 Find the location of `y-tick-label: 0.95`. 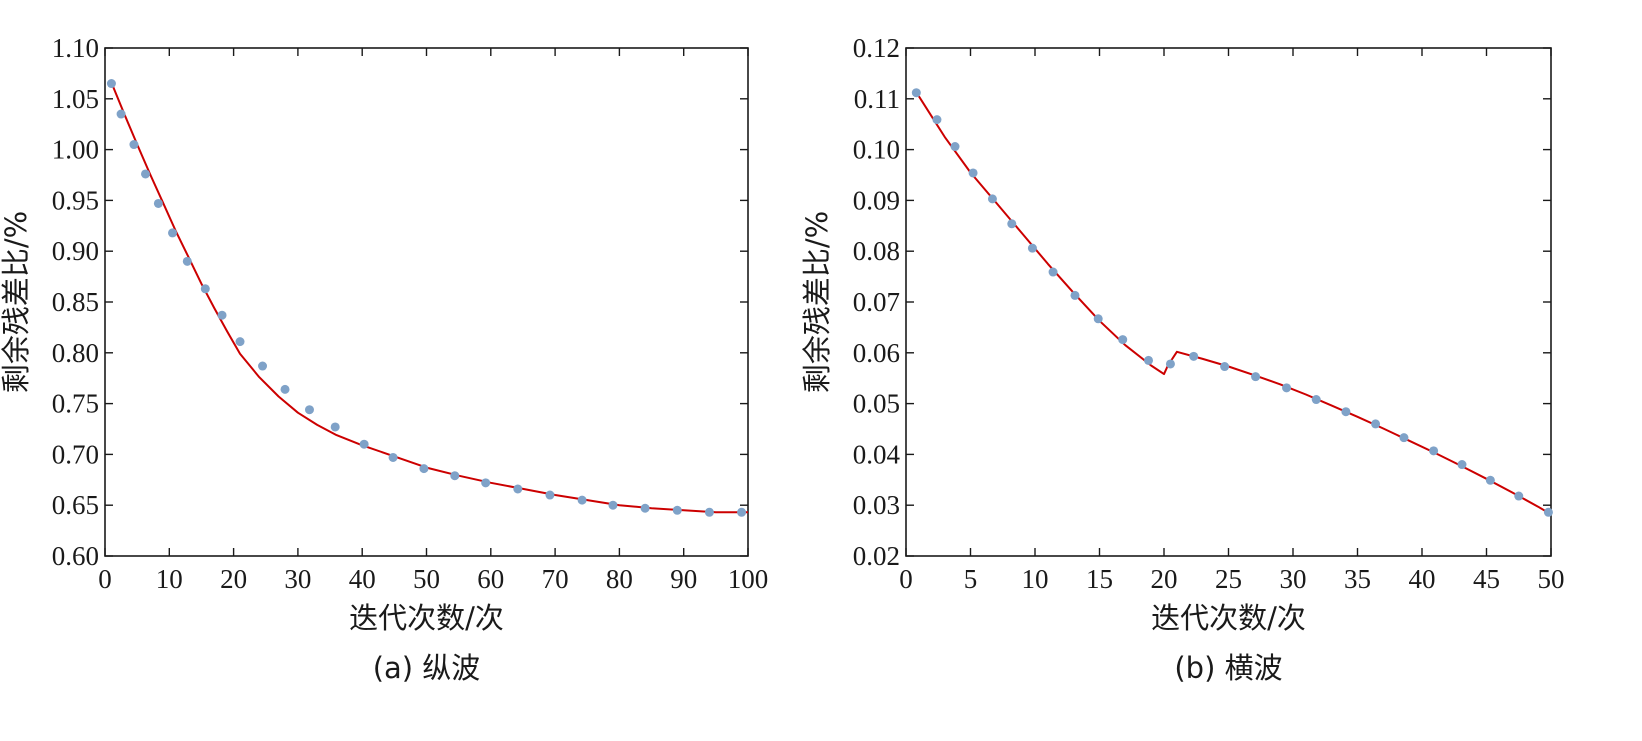

y-tick-label: 0.95 is located at coordinates (75, 200).